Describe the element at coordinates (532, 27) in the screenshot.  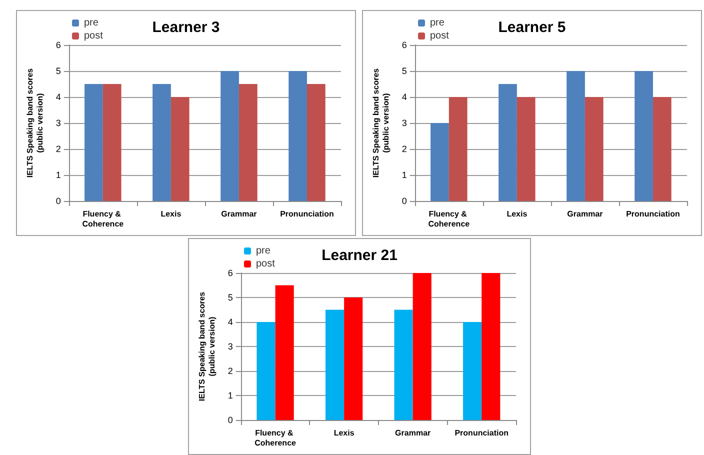
I see `chart-title: Learner 5` at that location.